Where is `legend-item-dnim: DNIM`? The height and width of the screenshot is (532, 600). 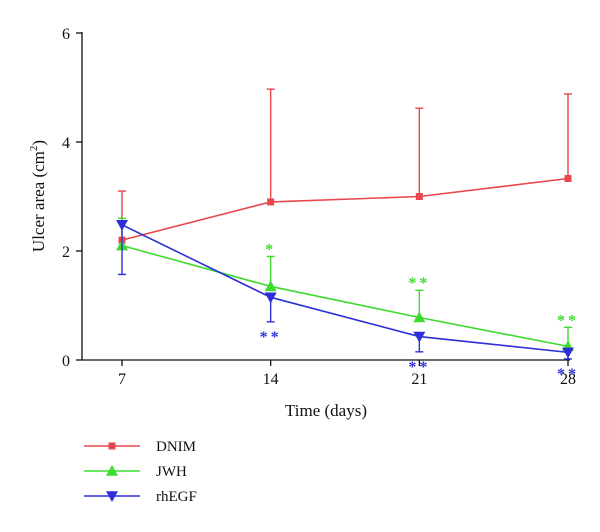 legend-item-dnim: DNIM is located at coordinates (140, 447).